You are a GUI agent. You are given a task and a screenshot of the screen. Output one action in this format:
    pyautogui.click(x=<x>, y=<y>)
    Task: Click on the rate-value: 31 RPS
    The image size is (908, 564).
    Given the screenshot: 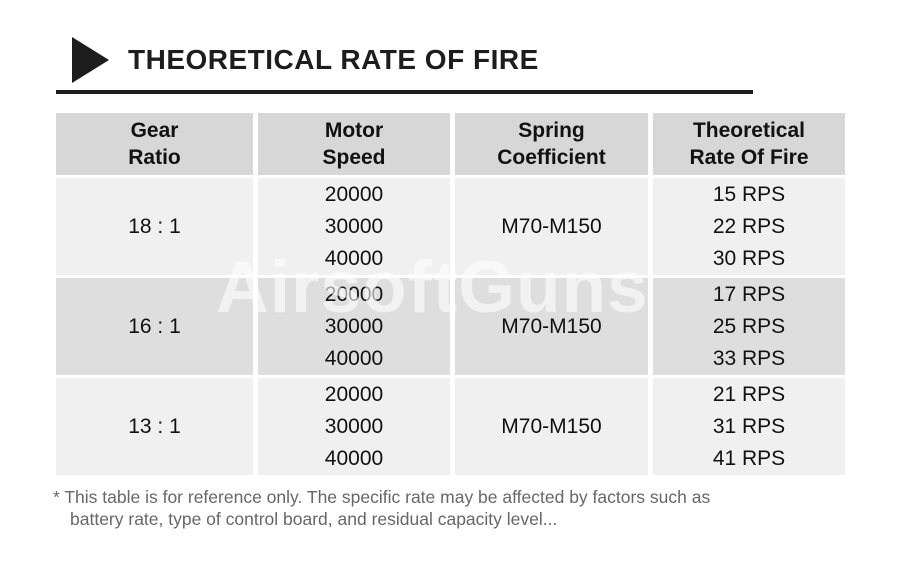 What is the action you would take?
    pyautogui.click(x=749, y=426)
    